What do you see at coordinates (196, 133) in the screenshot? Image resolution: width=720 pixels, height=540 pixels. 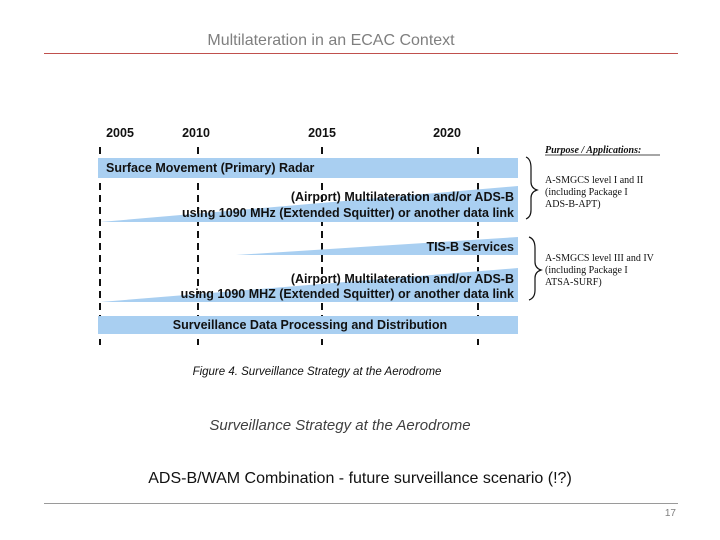 I see `year-label-2010: 2010` at bounding box center [196, 133].